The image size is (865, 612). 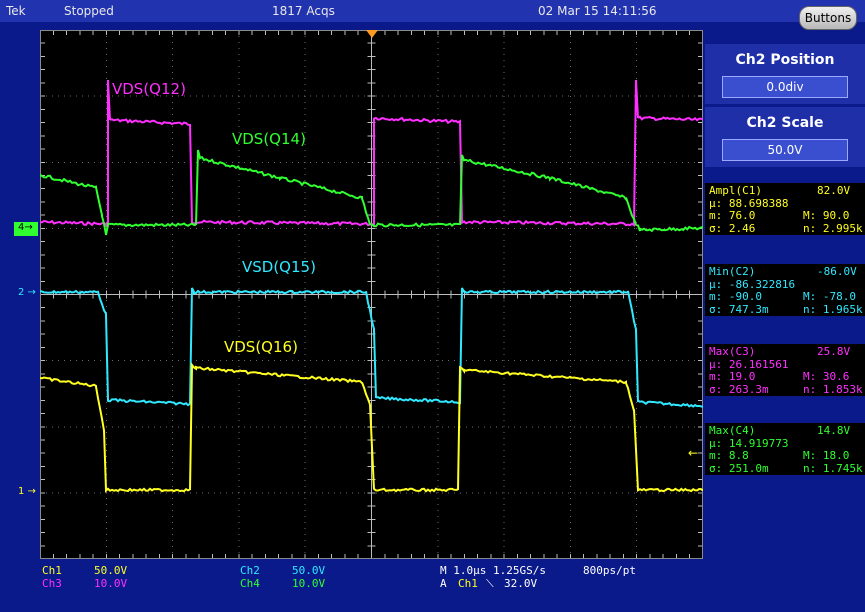 I want to click on timebase: M 1.0µs 1.25GS/s, so click(x=493, y=570).